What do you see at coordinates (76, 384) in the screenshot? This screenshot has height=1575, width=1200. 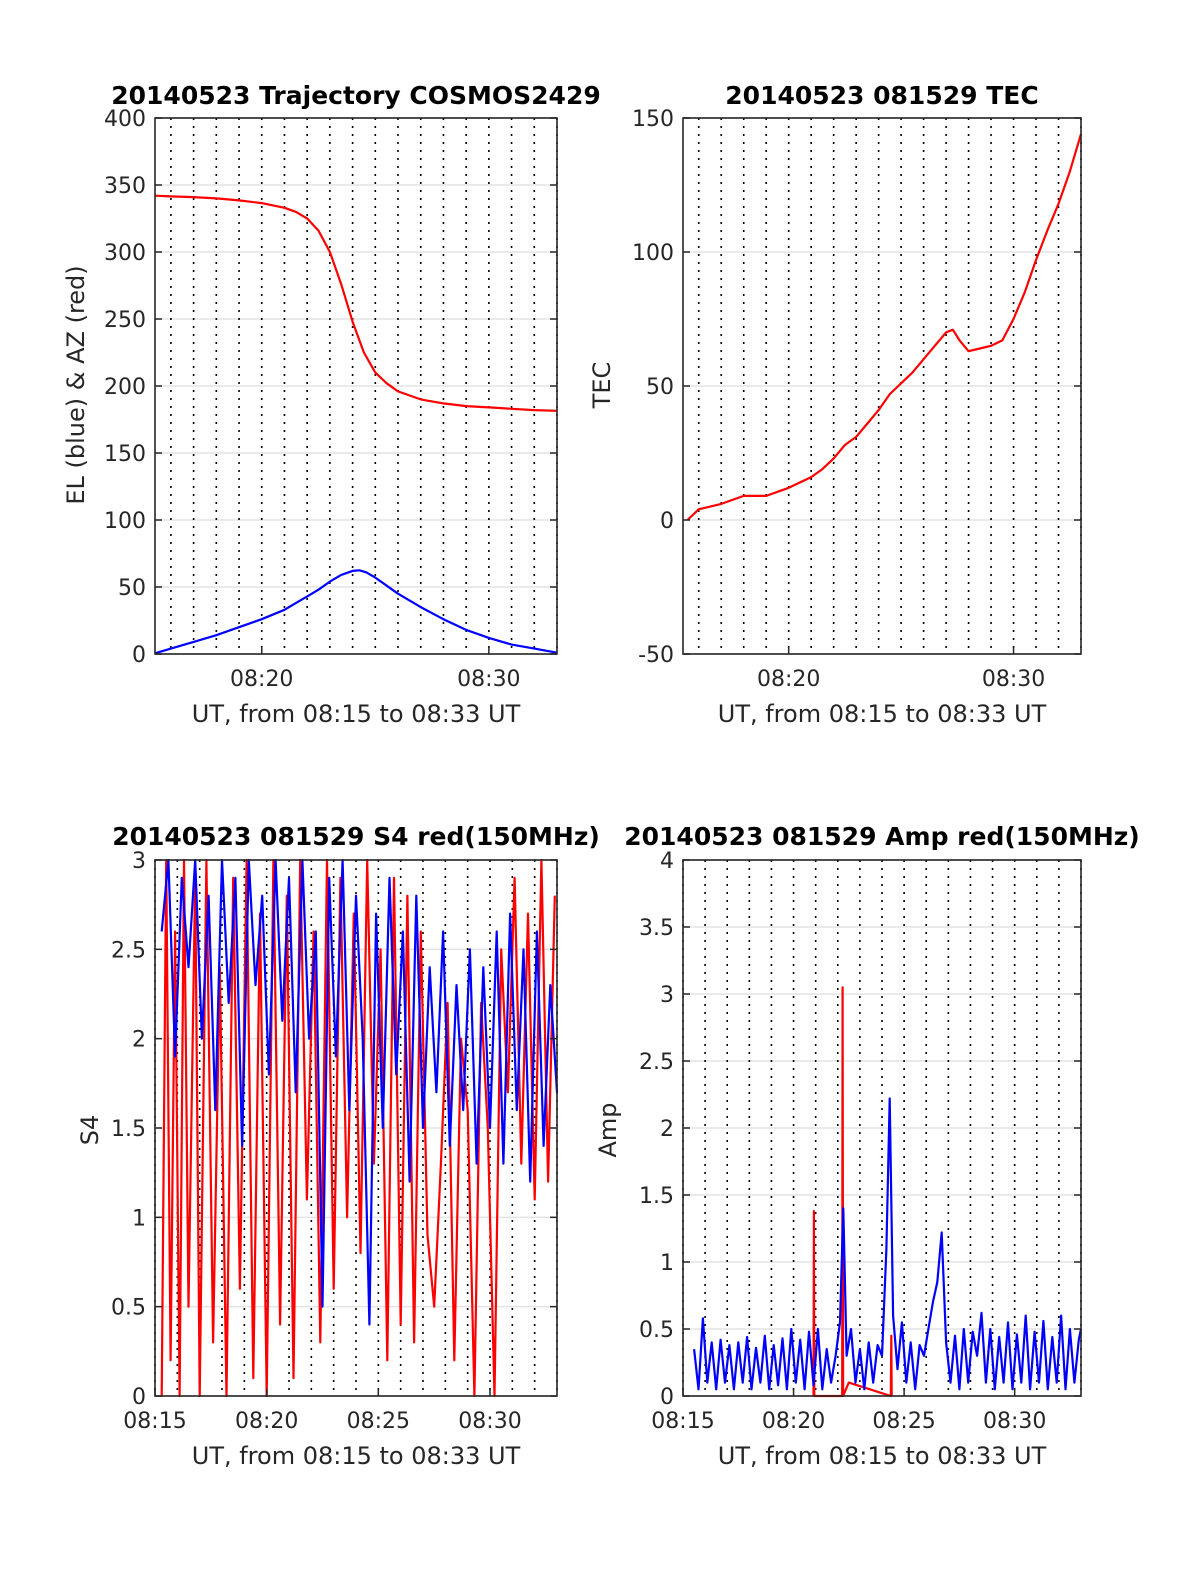 I see `trajectory-y-axis-label: EL (blue) & AZ (red)` at bounding box center [76, 384].